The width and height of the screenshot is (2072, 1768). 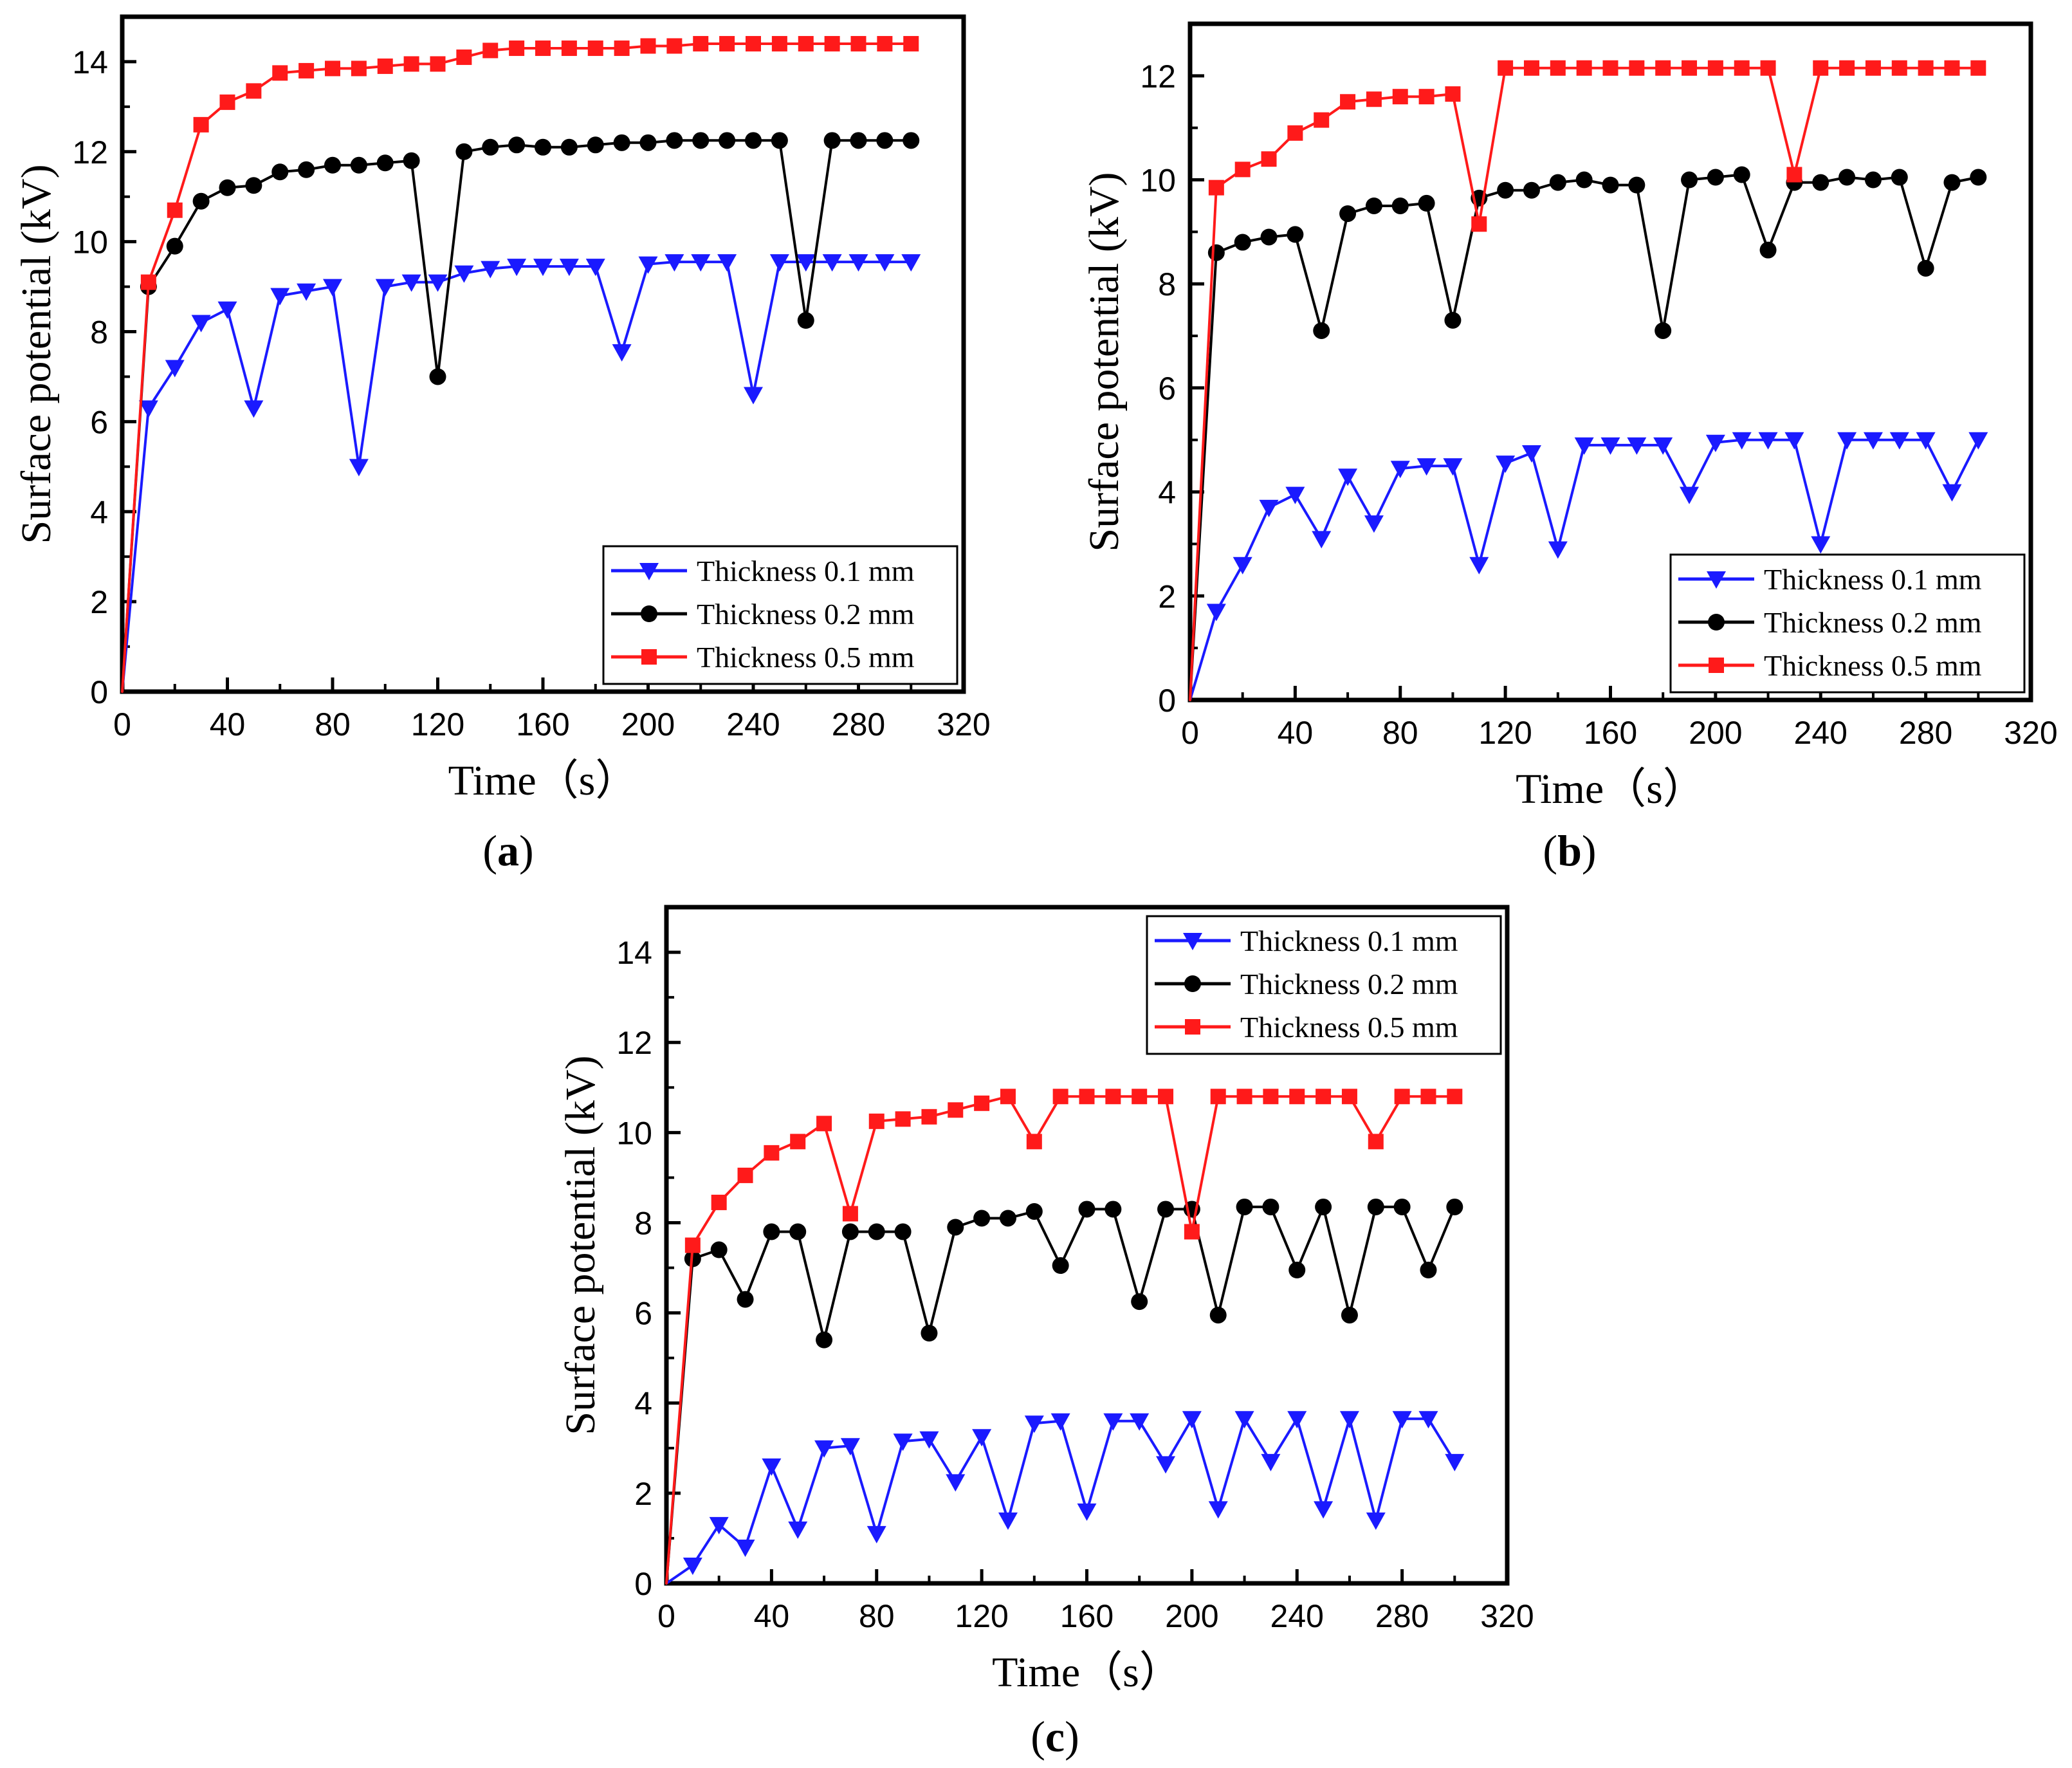 I want to click on y-tick-label: 6, so click(x=1167, y=389).